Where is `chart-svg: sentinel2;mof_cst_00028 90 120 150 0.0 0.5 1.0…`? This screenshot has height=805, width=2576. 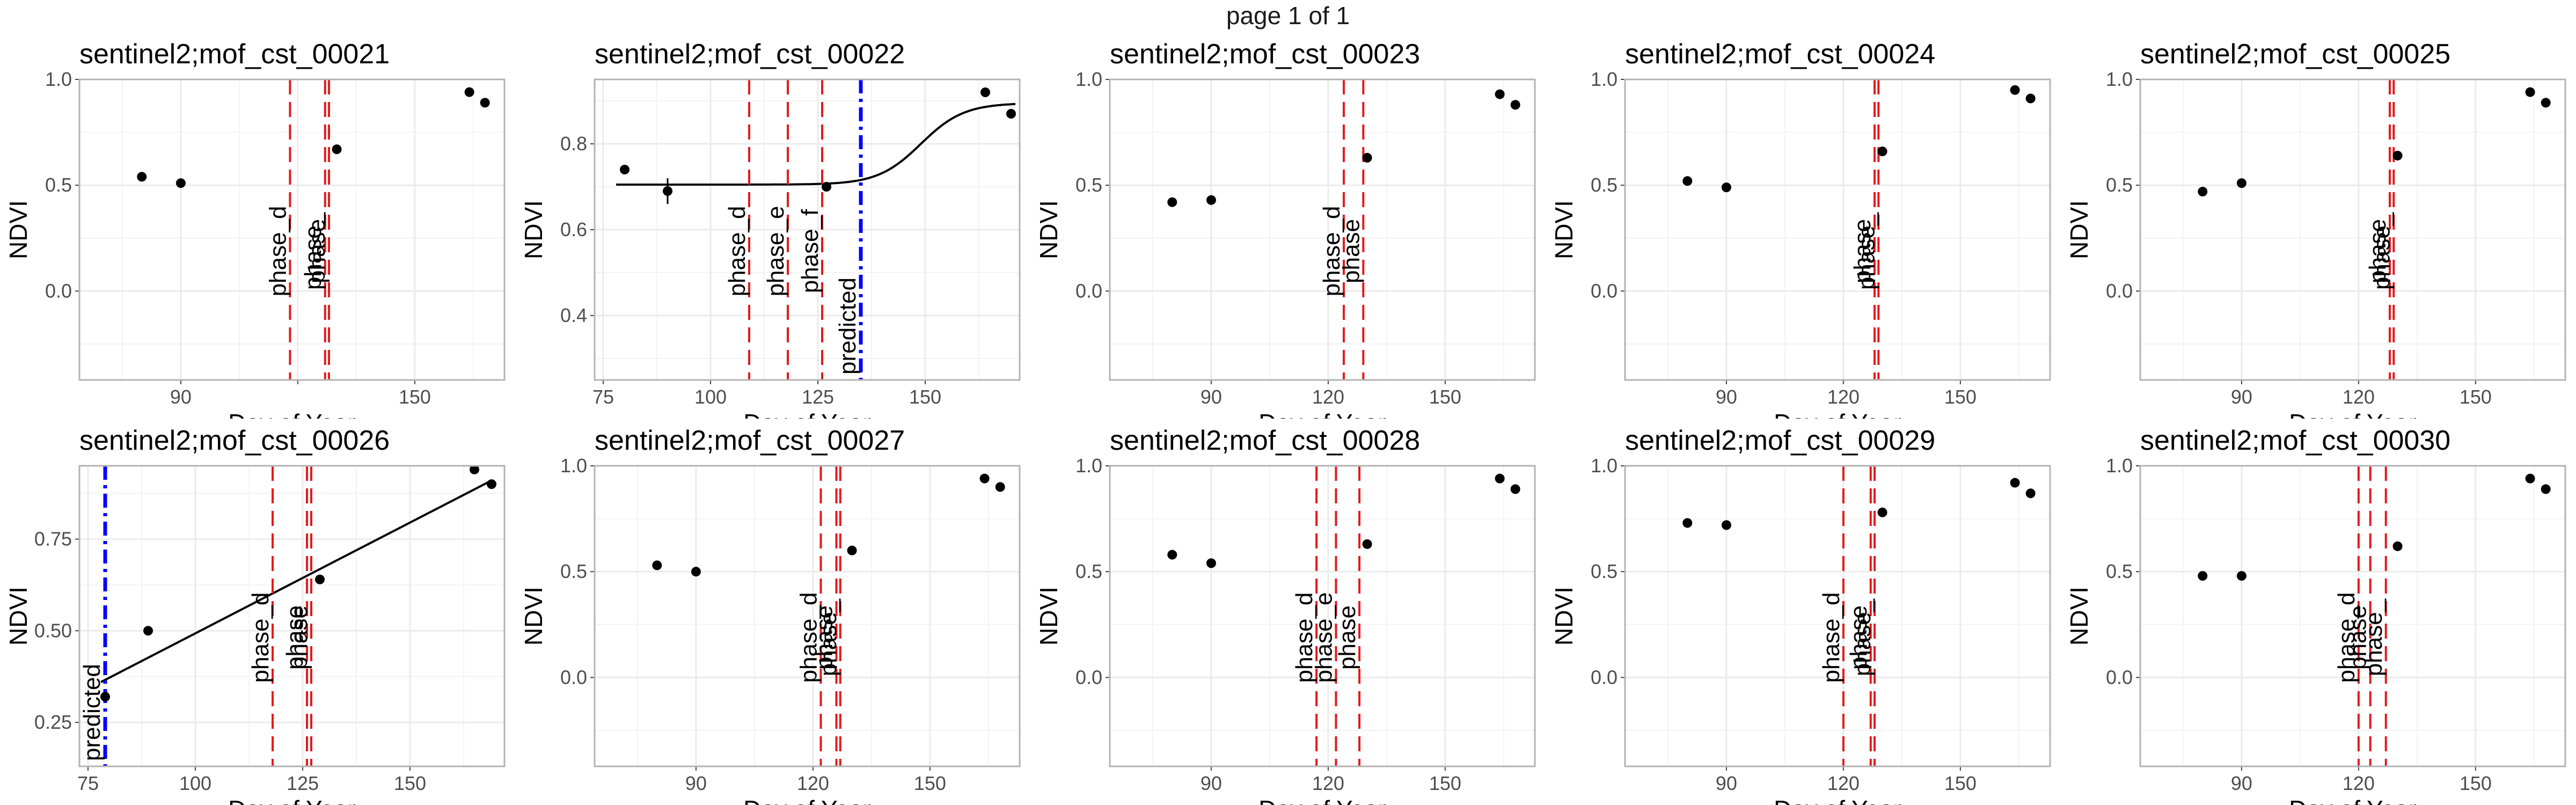
chart-svg: sentinel2;mof_cst_00028 90 120 150 0.0 0.5 1.0… is located at coordinates (1285, 615).